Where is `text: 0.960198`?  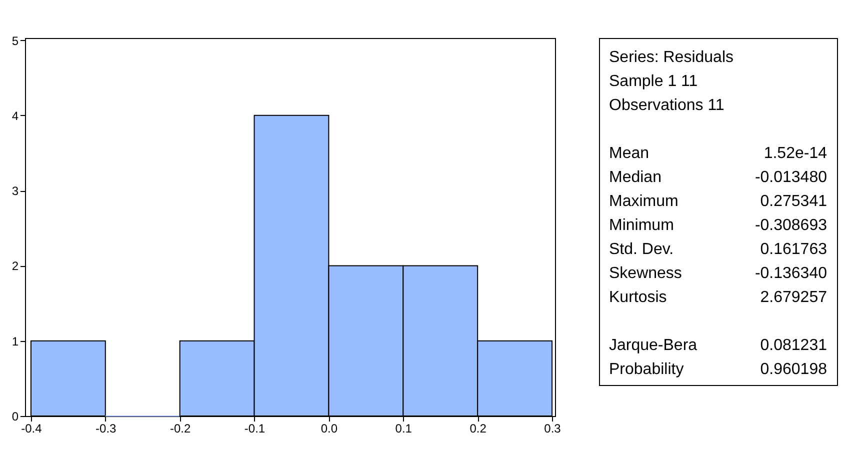 text: 0.960198 is located at coordinates (793, 369).